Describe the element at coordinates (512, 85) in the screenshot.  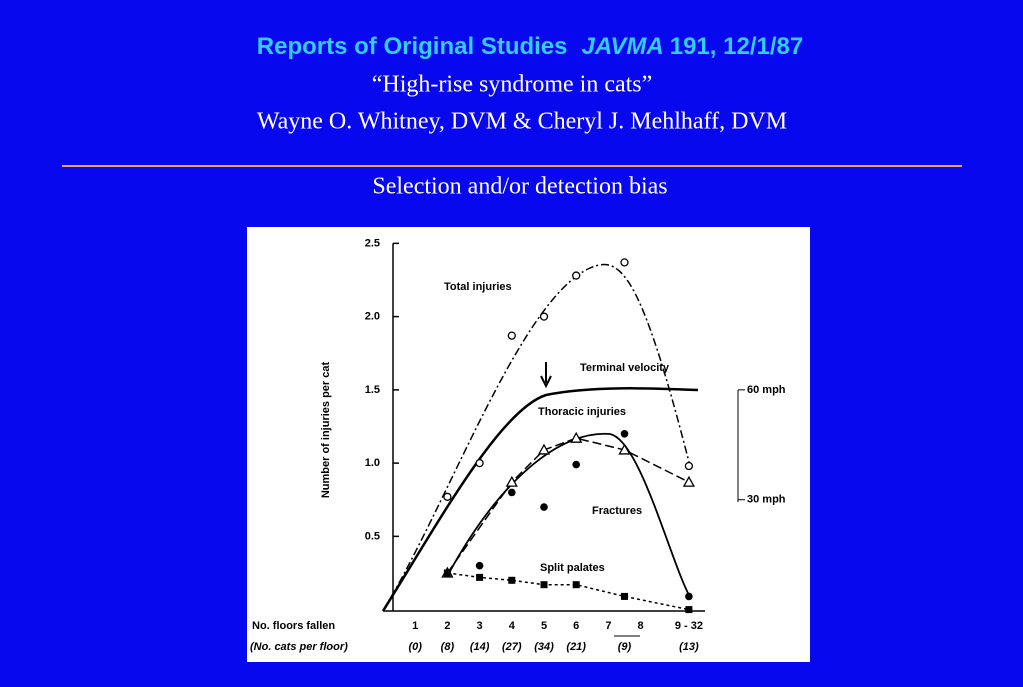
I see `subtitle: “High-rise syndrome in cats”` at that location.